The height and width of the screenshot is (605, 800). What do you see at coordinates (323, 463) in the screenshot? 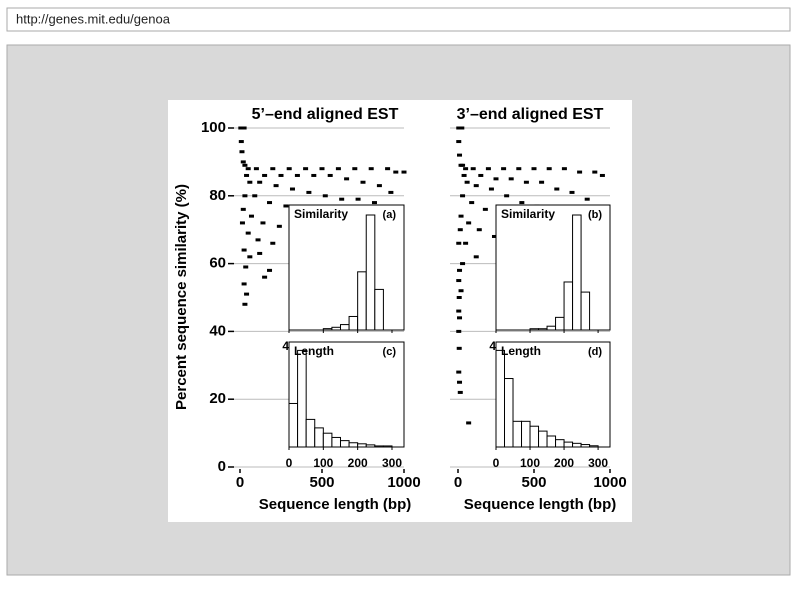
I see `x-tick-label: 100` at bounding box center [323, 463].